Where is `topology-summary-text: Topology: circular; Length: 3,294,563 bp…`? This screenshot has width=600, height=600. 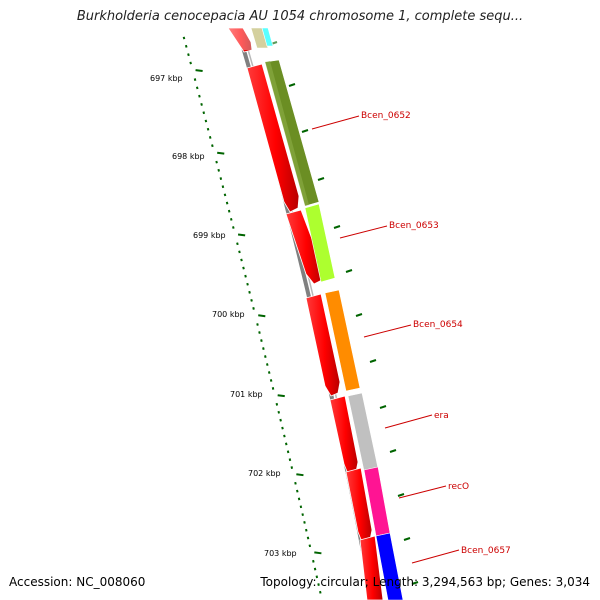
topology-summary-text: Topology: circular; Length: 3,294,563 bp… is located at coordinates (425, 582).